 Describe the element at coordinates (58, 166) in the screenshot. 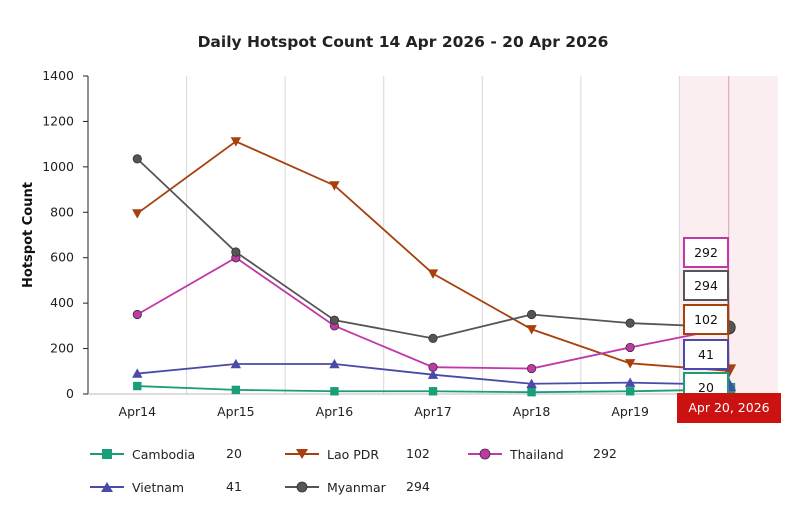

I see `y-tick-label: 1000` at that location.